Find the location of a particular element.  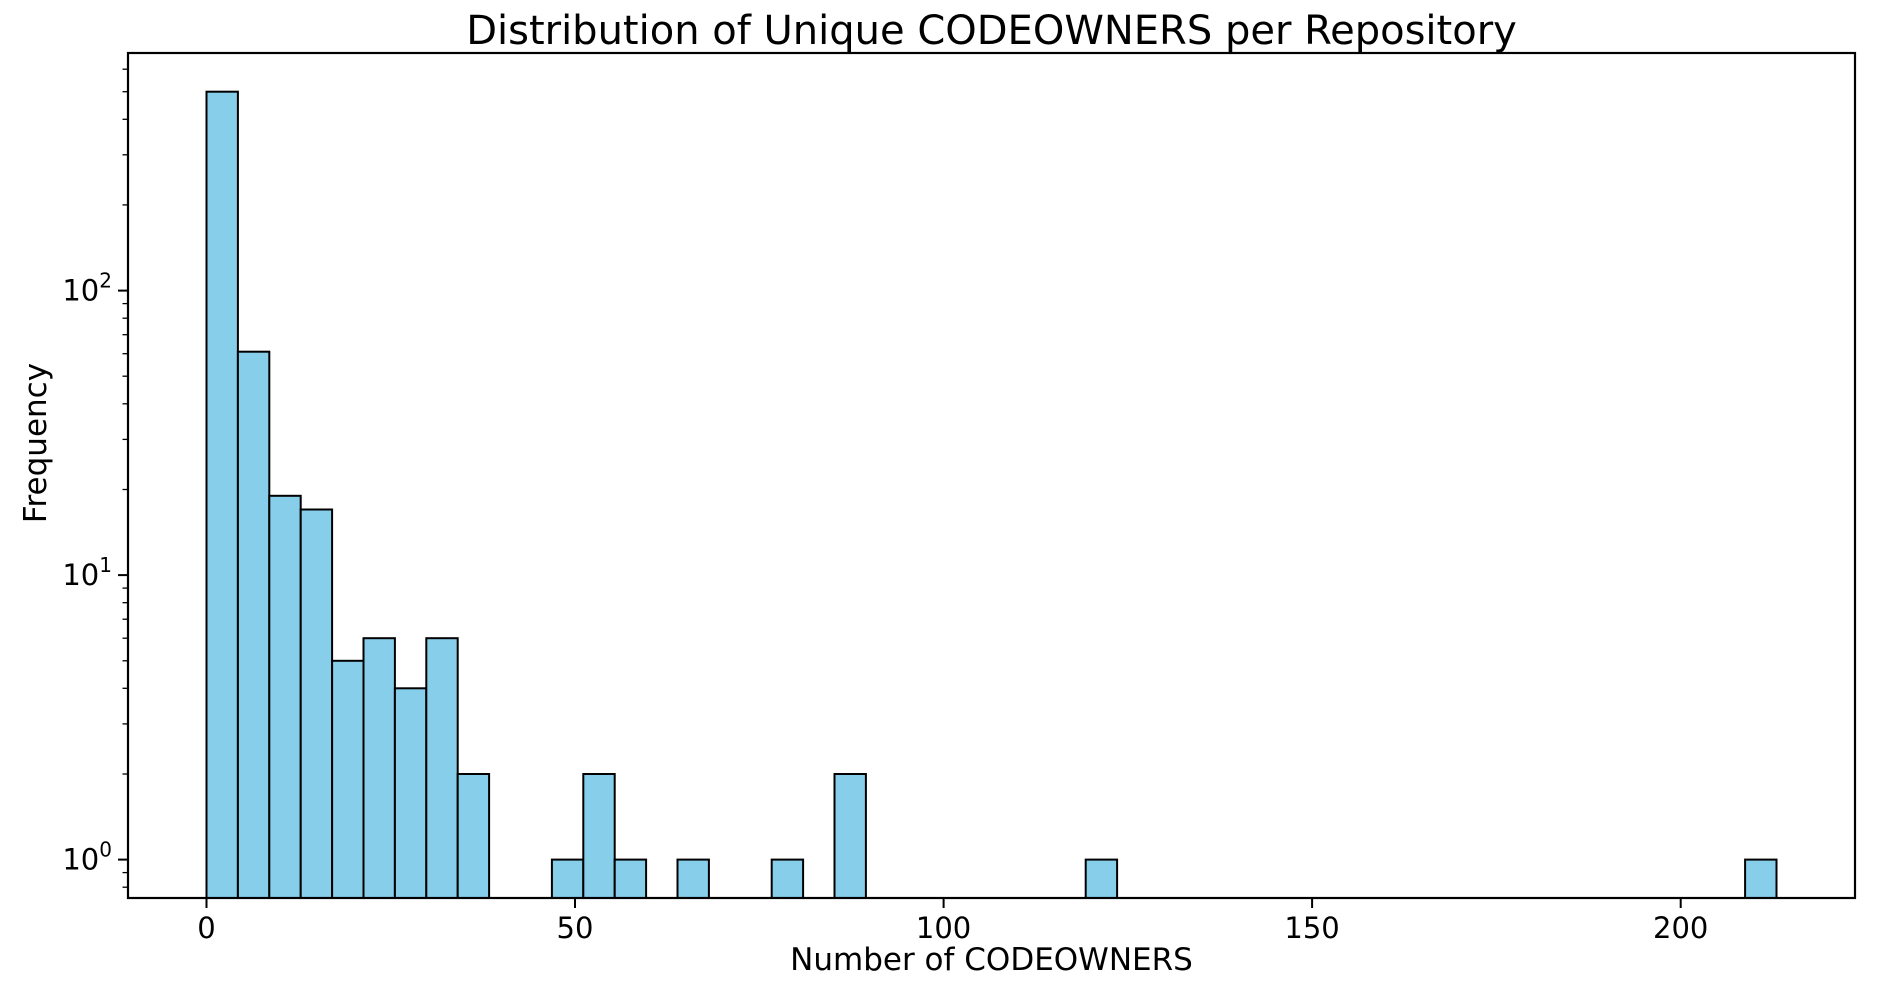

y-axis-label: Frequency is located at coordinates (36, 443).